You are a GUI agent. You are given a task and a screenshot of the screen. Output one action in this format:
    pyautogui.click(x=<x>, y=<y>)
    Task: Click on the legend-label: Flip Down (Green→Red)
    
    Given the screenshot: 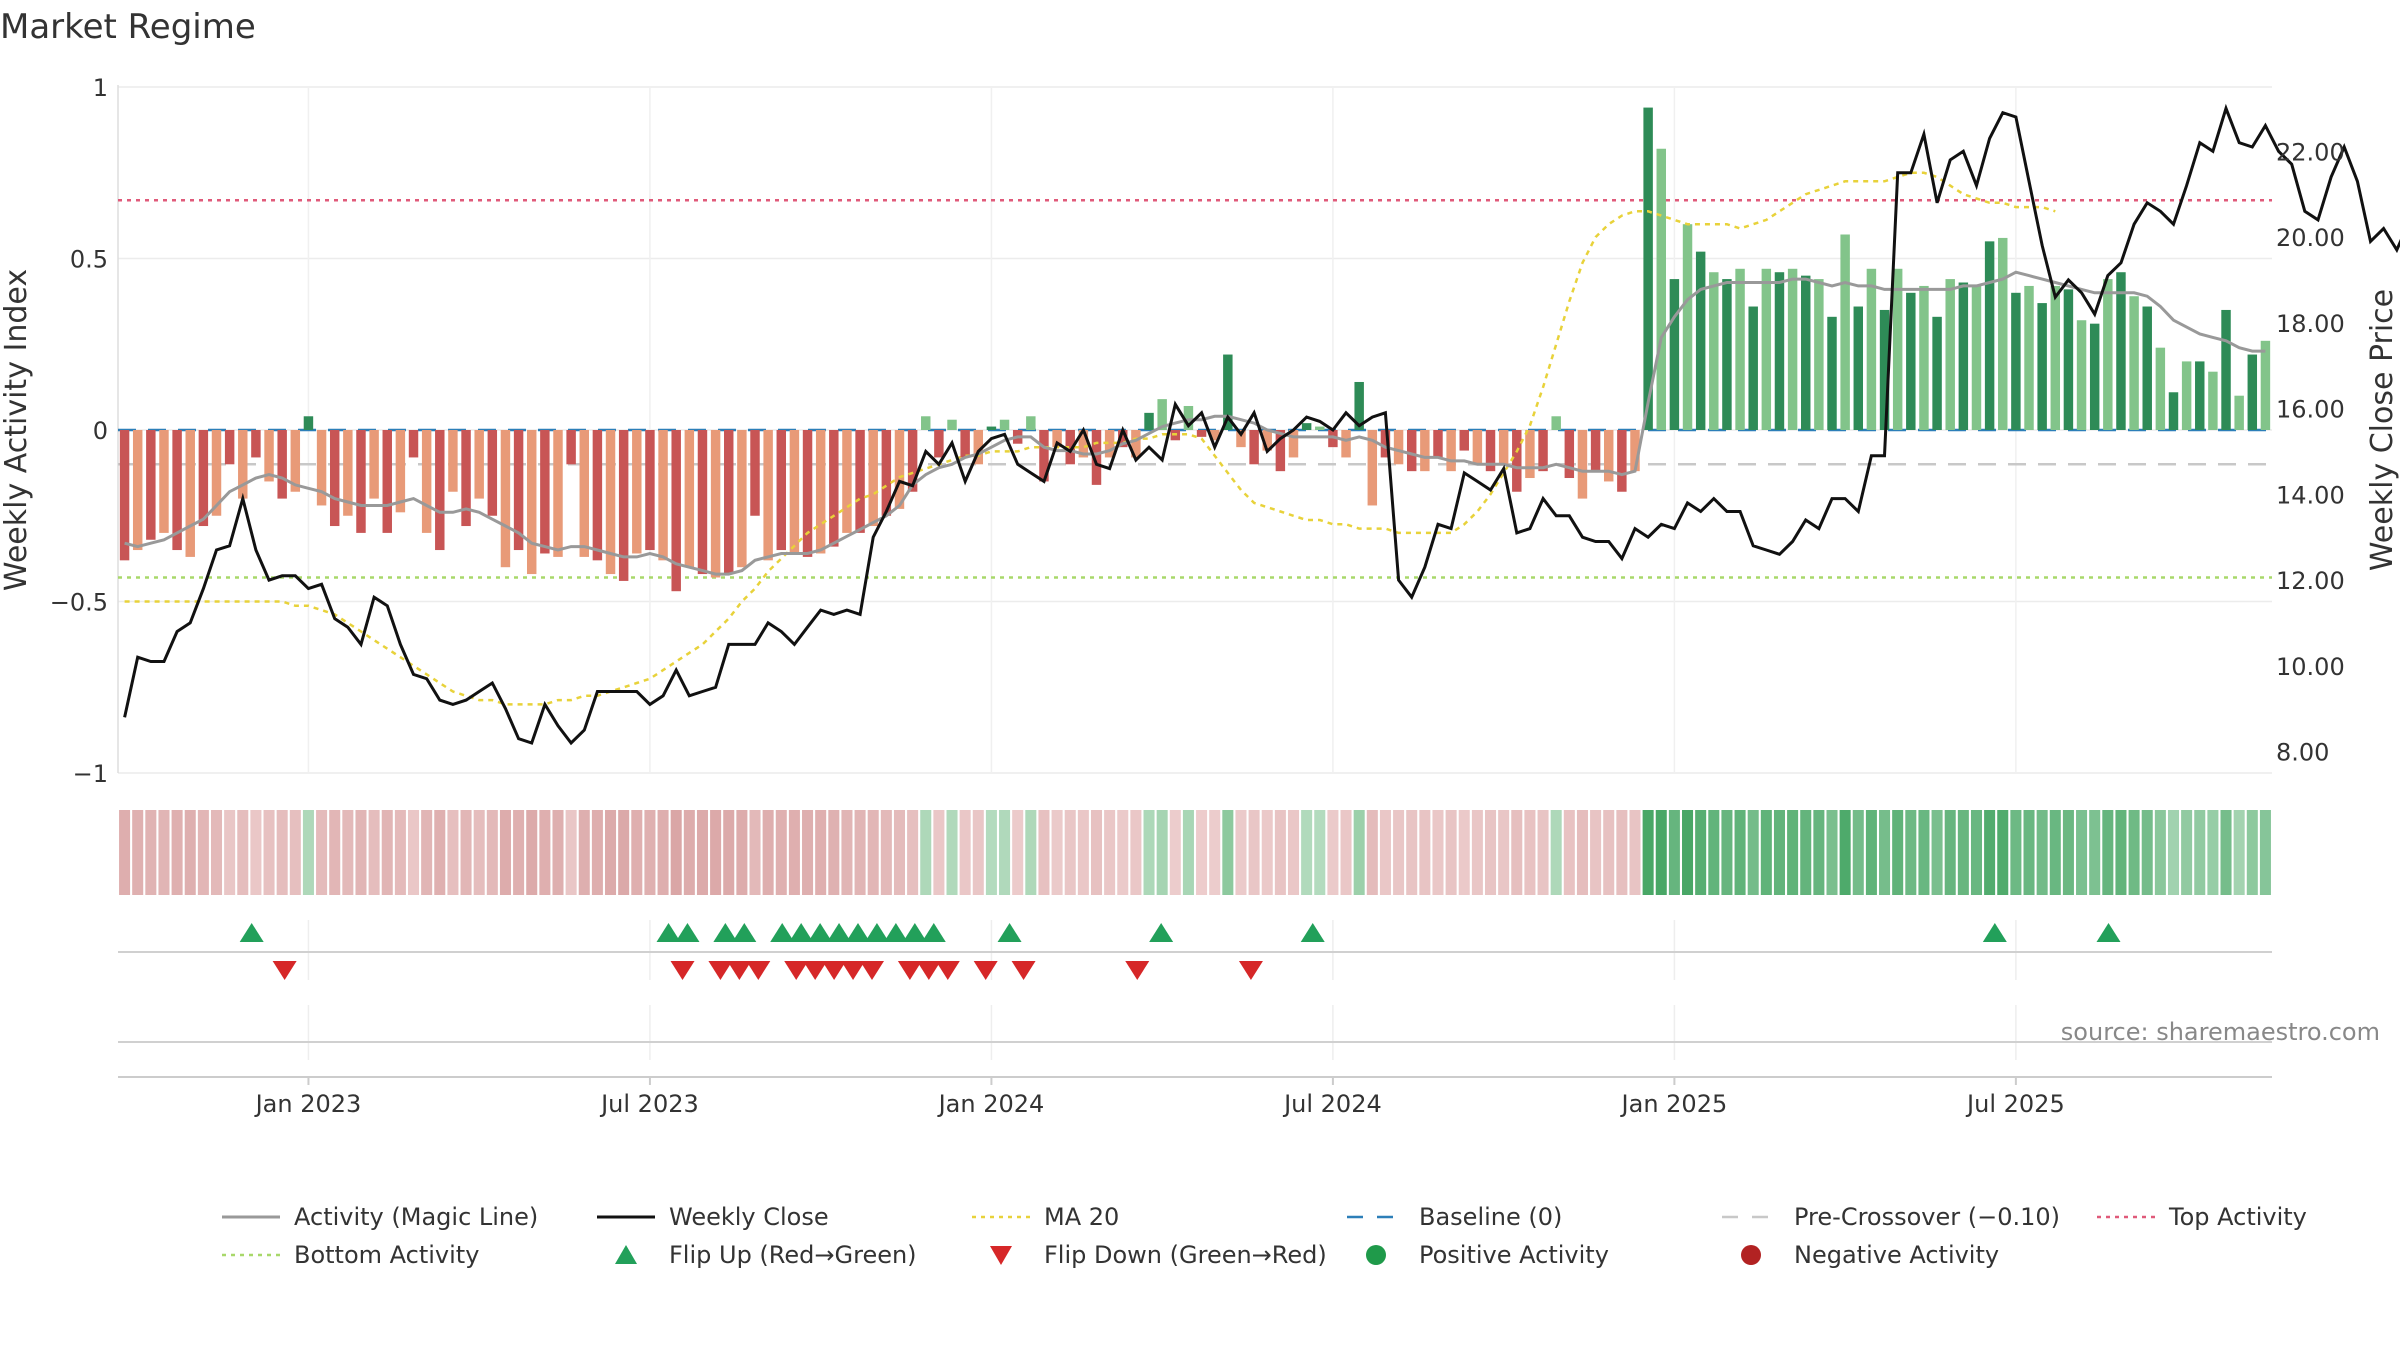 What is the action you would take?
    pyautogui.click(x=1185, y=1255)
    